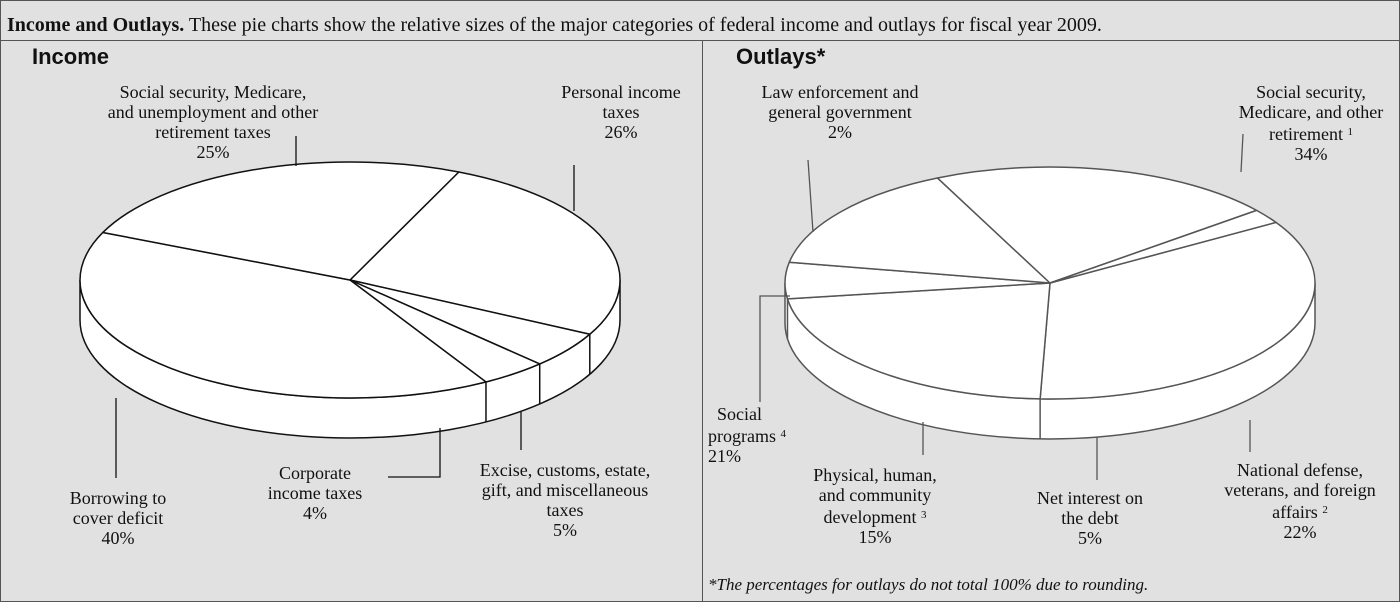 Image resolution: width=1400 pixels, height=602 pixels. I want to click on outlays-slice-social-programs, so click(1097, 225).